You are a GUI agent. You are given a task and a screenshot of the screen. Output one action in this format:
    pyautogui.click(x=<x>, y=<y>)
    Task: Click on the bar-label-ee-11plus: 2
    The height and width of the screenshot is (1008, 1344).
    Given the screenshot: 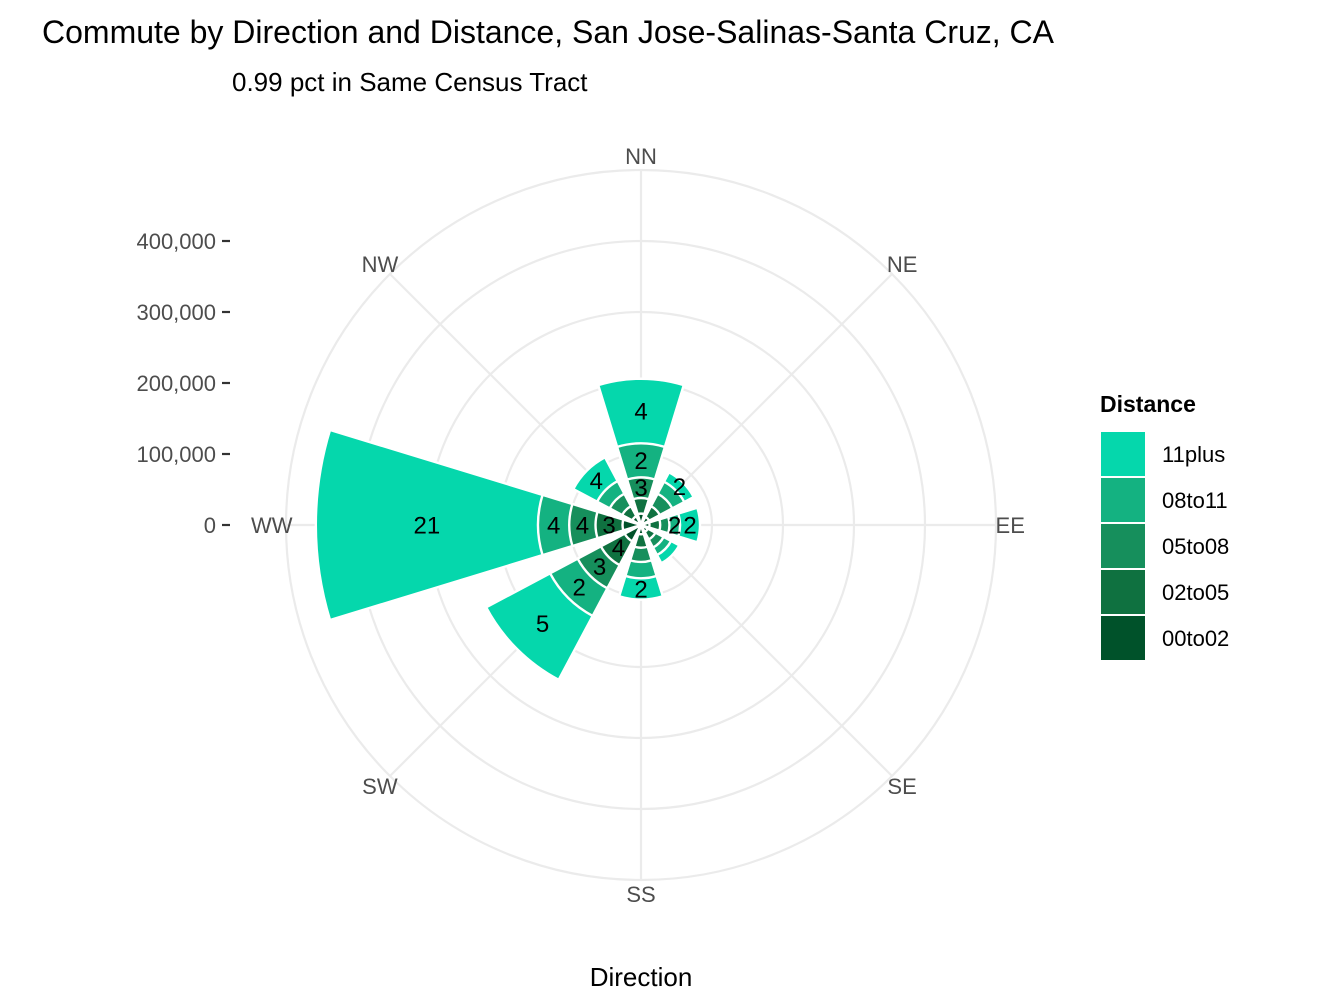 What is the action you would take?
    pyautogui.click(x=689, y=526)
    